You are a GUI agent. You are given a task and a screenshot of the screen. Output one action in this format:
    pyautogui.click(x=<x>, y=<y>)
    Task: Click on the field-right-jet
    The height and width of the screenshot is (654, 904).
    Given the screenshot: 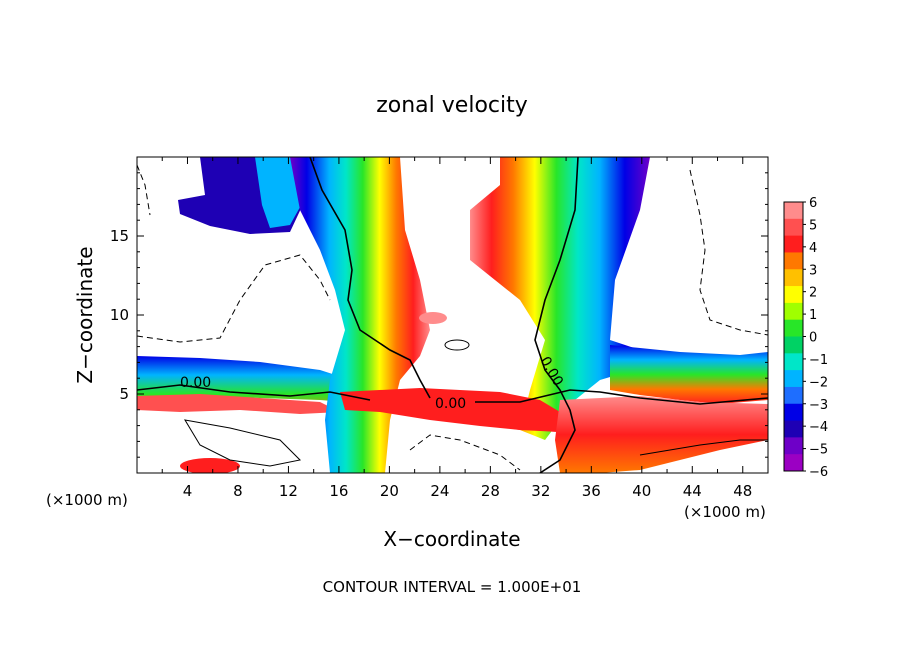 What is the action you would take?
    pyautogui.click(x=560, y=298)
    